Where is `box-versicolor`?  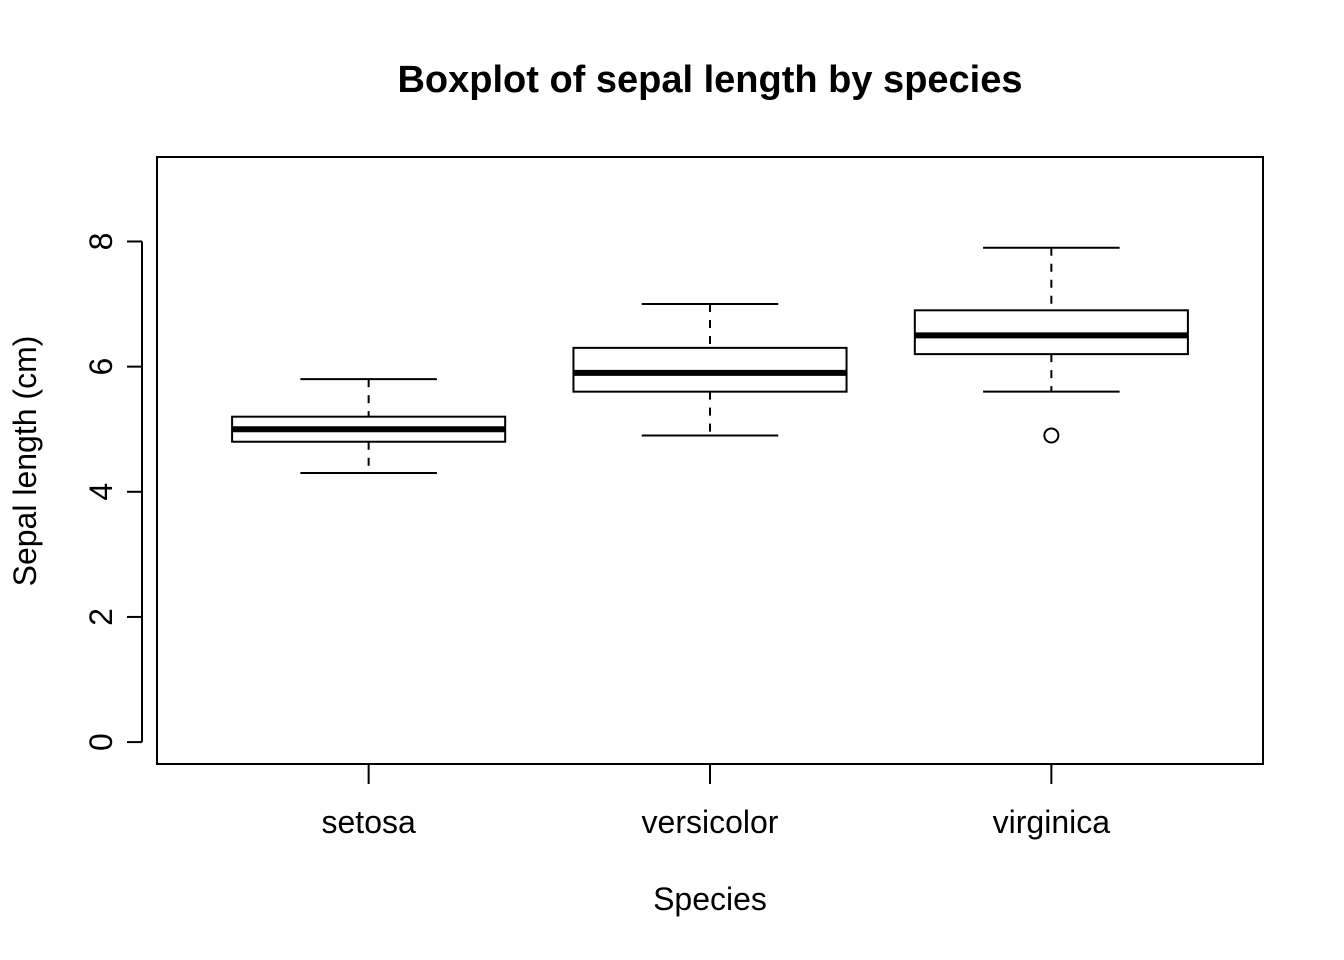
box-versicolor is located at coordinates (710, 370).